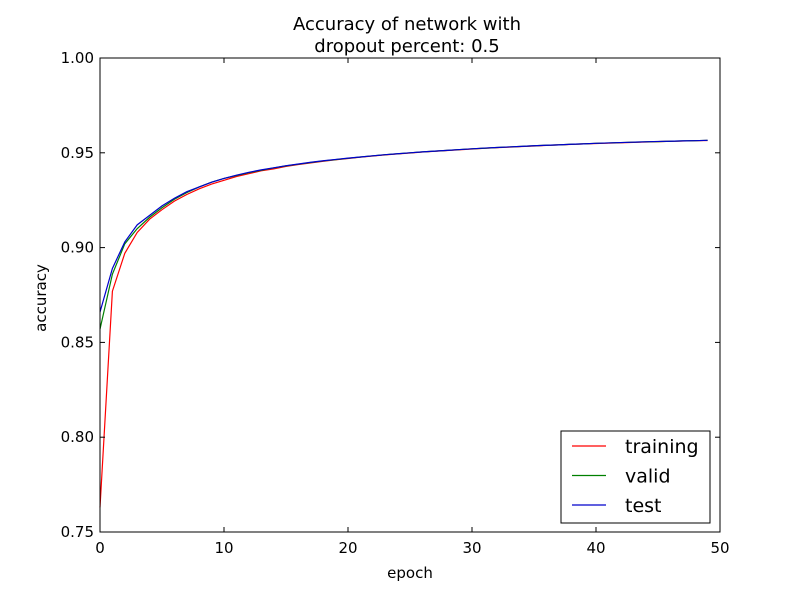  I want to click on x-tick-label: 40, so click(595, 548).